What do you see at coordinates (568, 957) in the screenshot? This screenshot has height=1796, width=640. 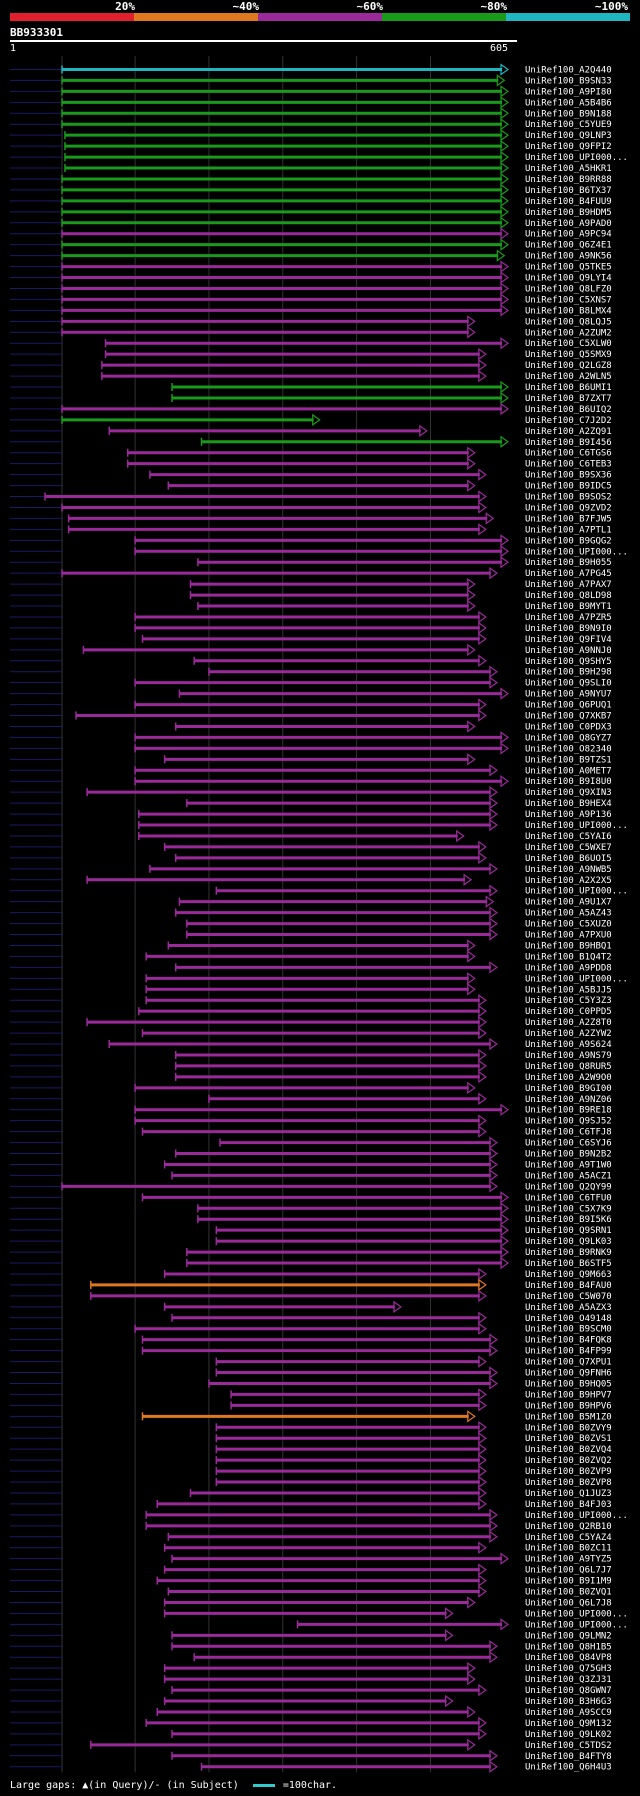 I see `hit-label: UniRef100_B1Q4T2` at bounding box center [568, 957].